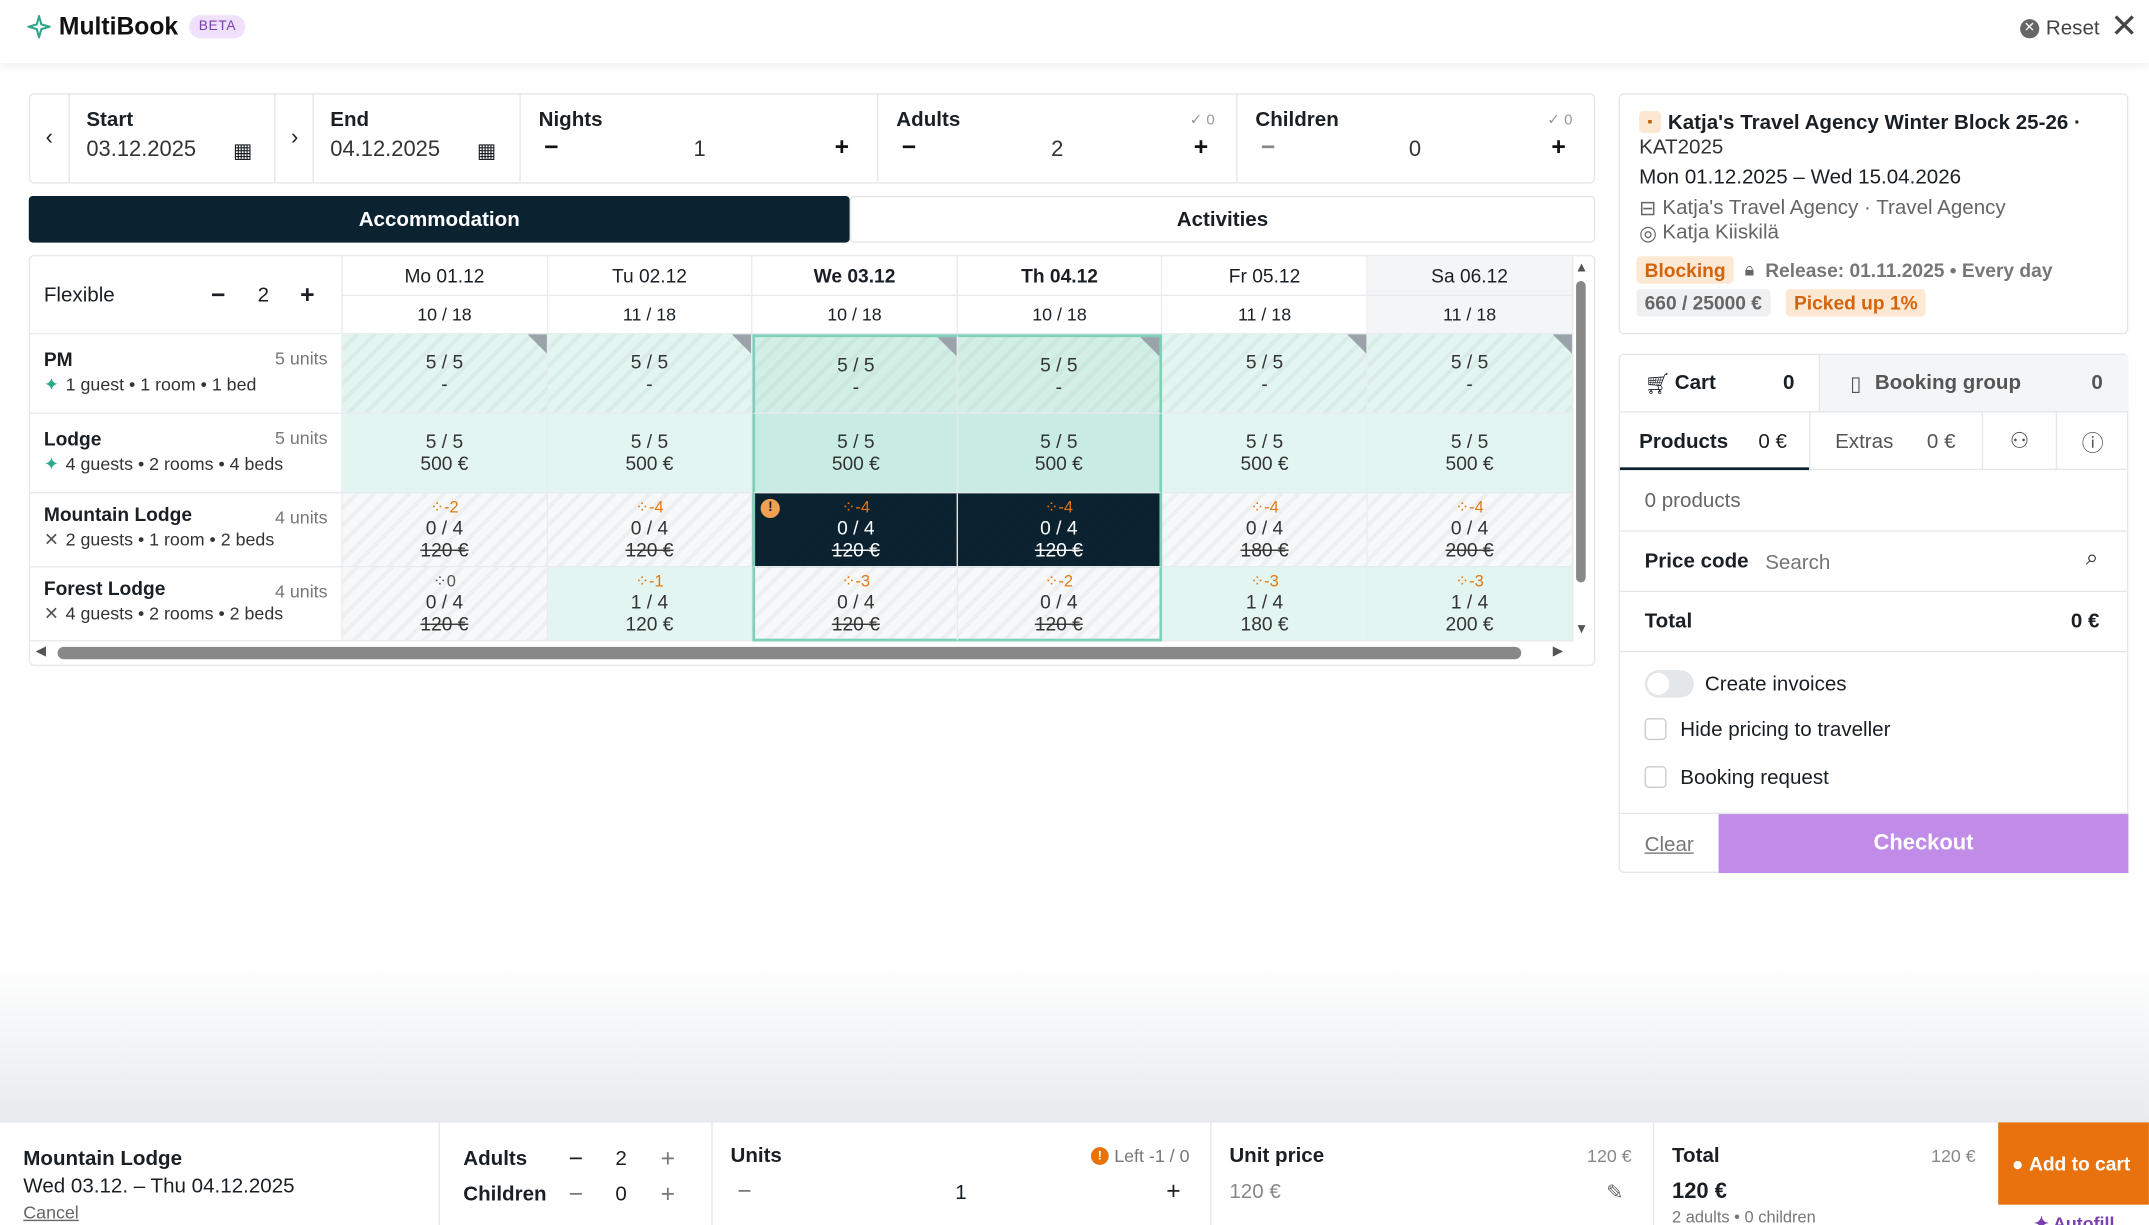 The height and width of the screenshot is (1225, 2149). I want to click on flexible-minus-button: −, so click(218, 294).